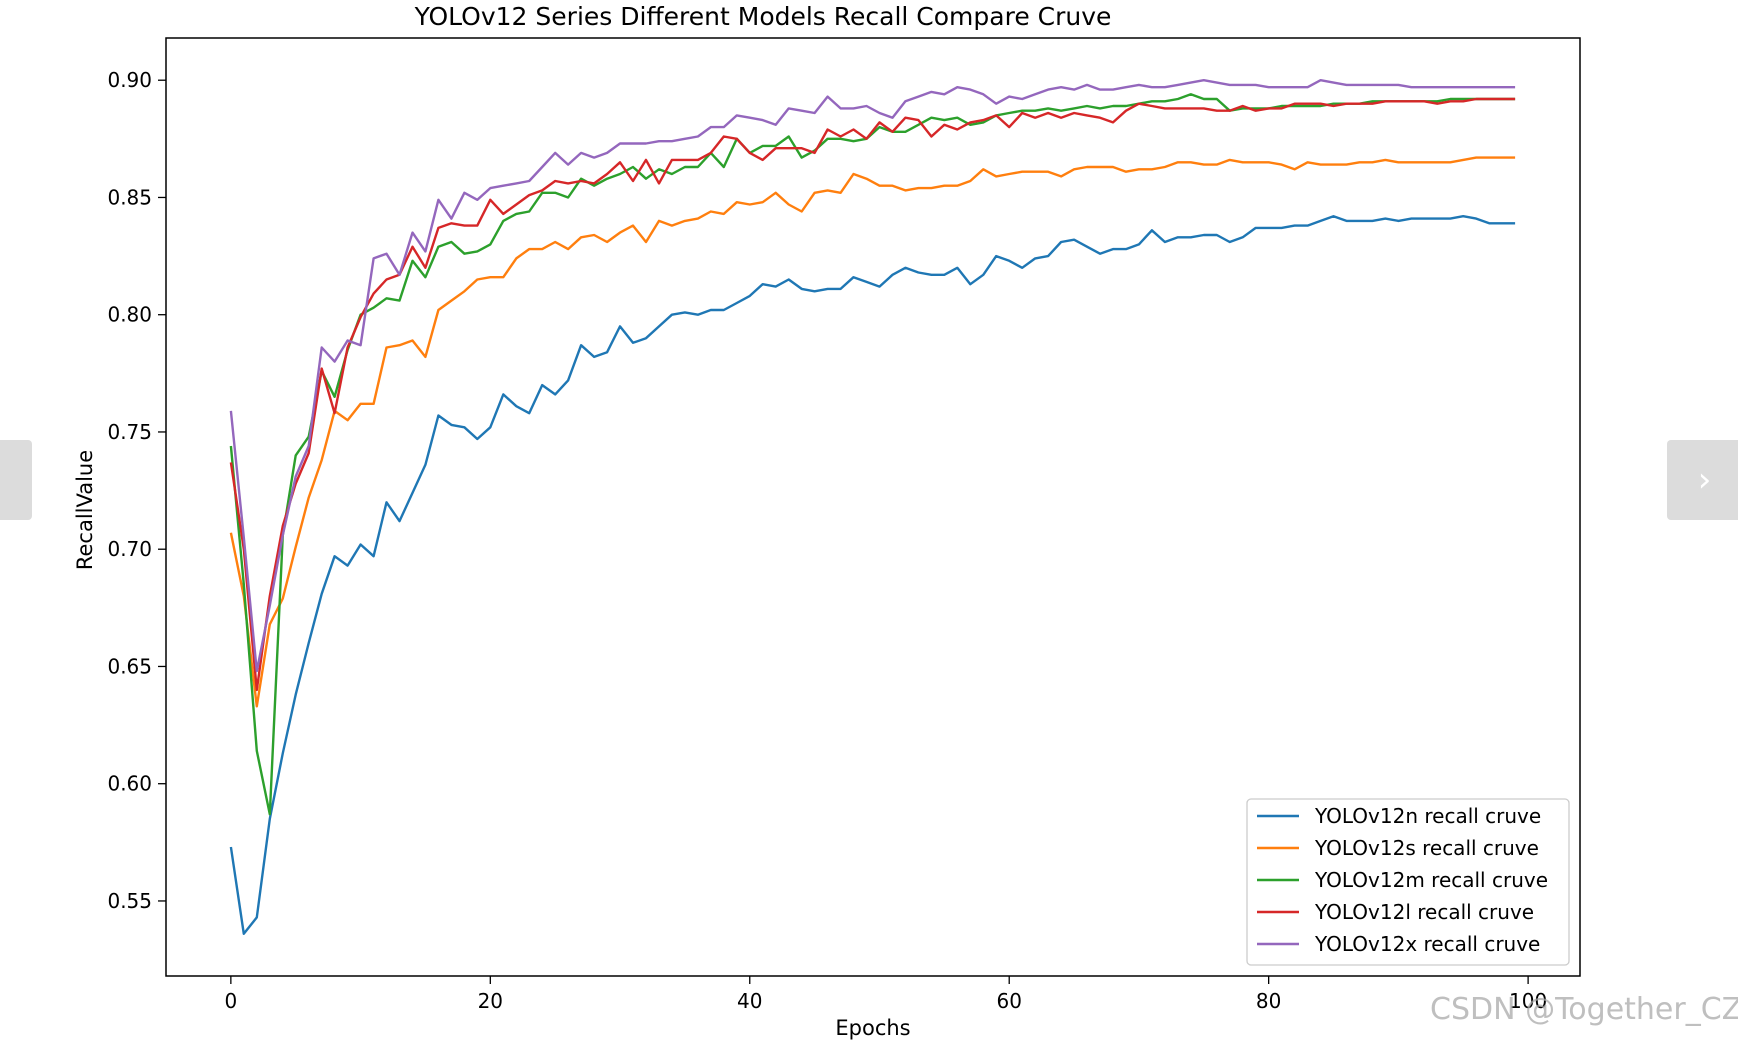 The height and width of the screenshot is (1042, 1738). I want to click on y-tick-label: 0.70, so click(129, 549).